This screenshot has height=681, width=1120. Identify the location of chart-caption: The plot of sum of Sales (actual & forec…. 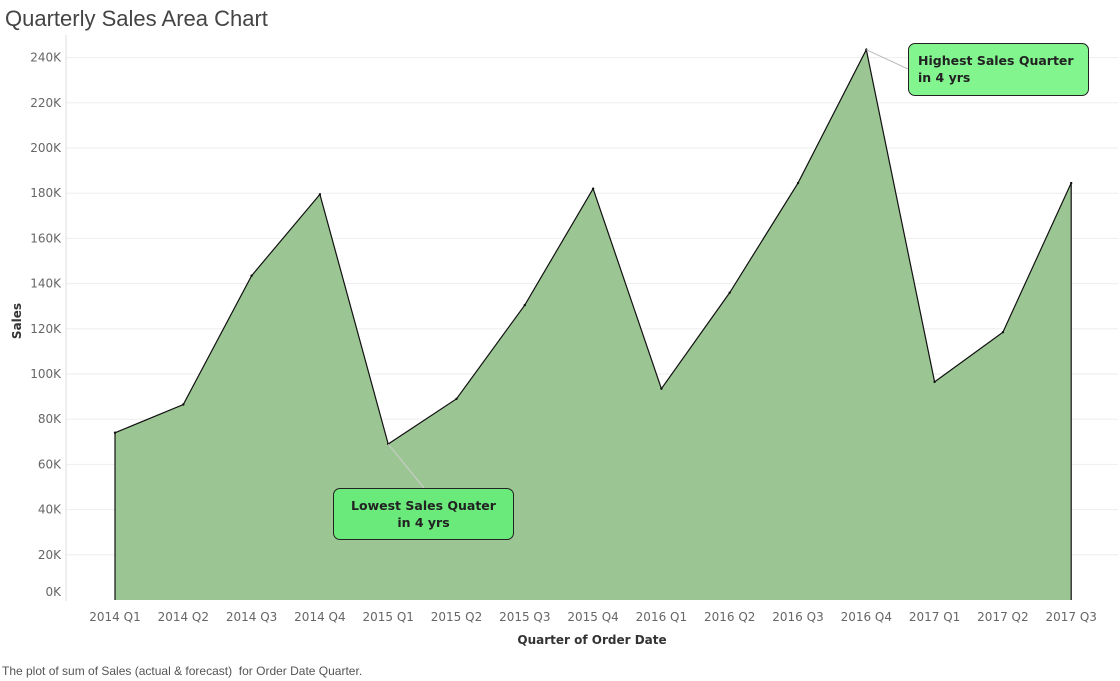
(182, 671).